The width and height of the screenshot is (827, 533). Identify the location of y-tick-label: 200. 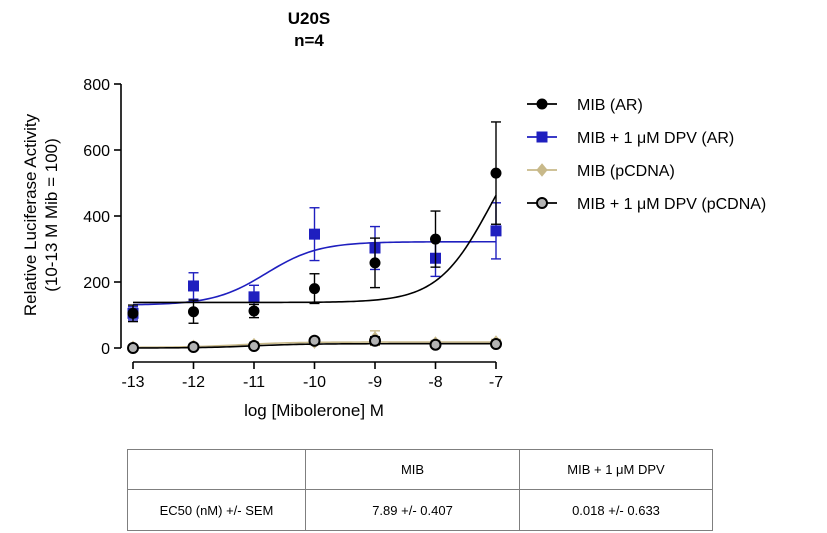
(96, 283).